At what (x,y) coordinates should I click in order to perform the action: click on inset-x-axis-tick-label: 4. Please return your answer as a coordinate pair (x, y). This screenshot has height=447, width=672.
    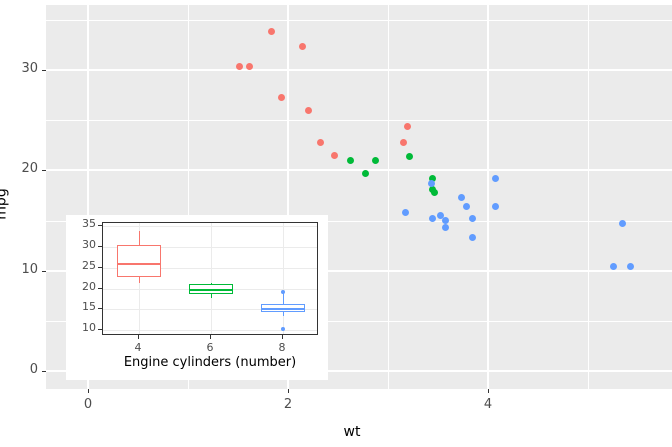
    Looking at the image, I should click on (138, 347).